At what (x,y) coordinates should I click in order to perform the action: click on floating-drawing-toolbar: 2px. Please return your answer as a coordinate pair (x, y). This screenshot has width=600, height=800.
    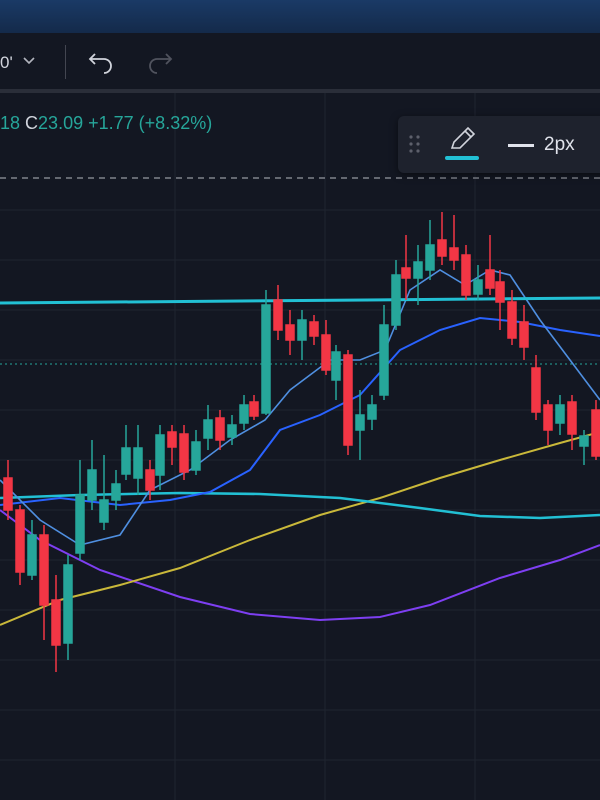
    Looking at the image, I should click on (499, 144).